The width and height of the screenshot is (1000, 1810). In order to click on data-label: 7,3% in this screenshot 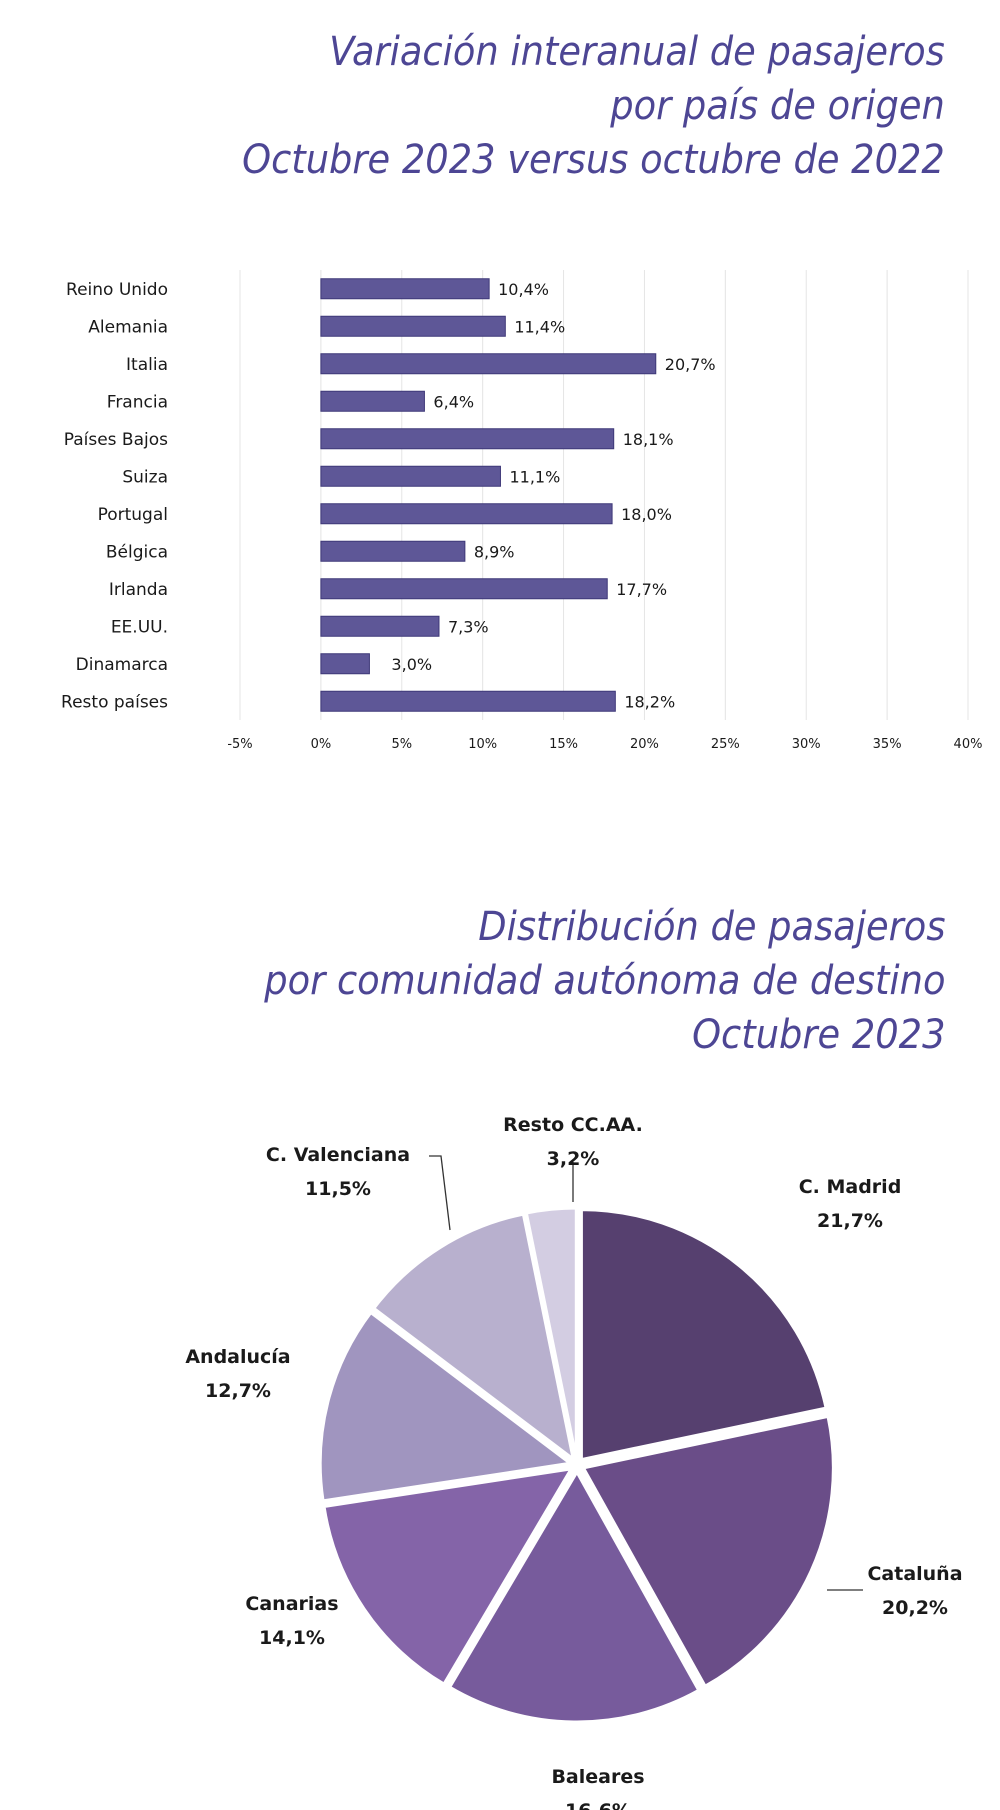, I will do `click(468, 626)`.